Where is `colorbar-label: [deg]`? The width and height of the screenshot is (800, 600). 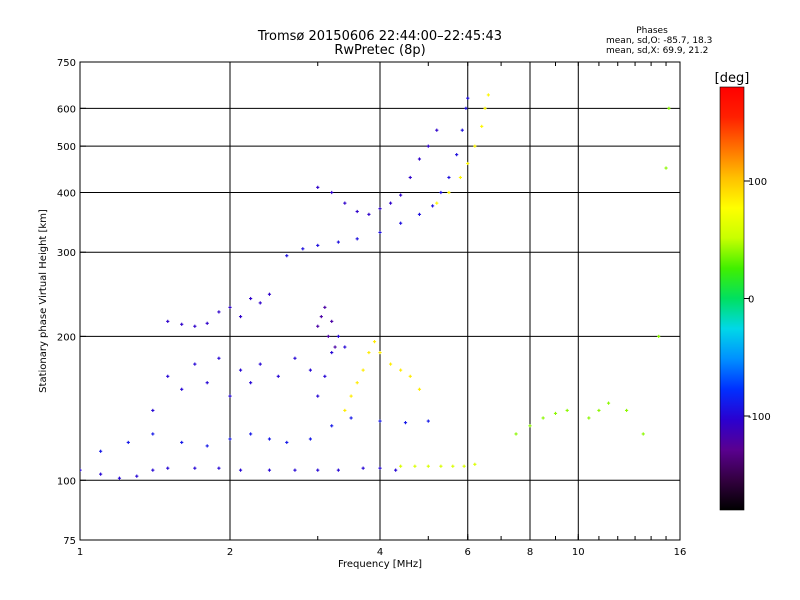
colorbar-label: [deg] is located at coordinates (732, 78).